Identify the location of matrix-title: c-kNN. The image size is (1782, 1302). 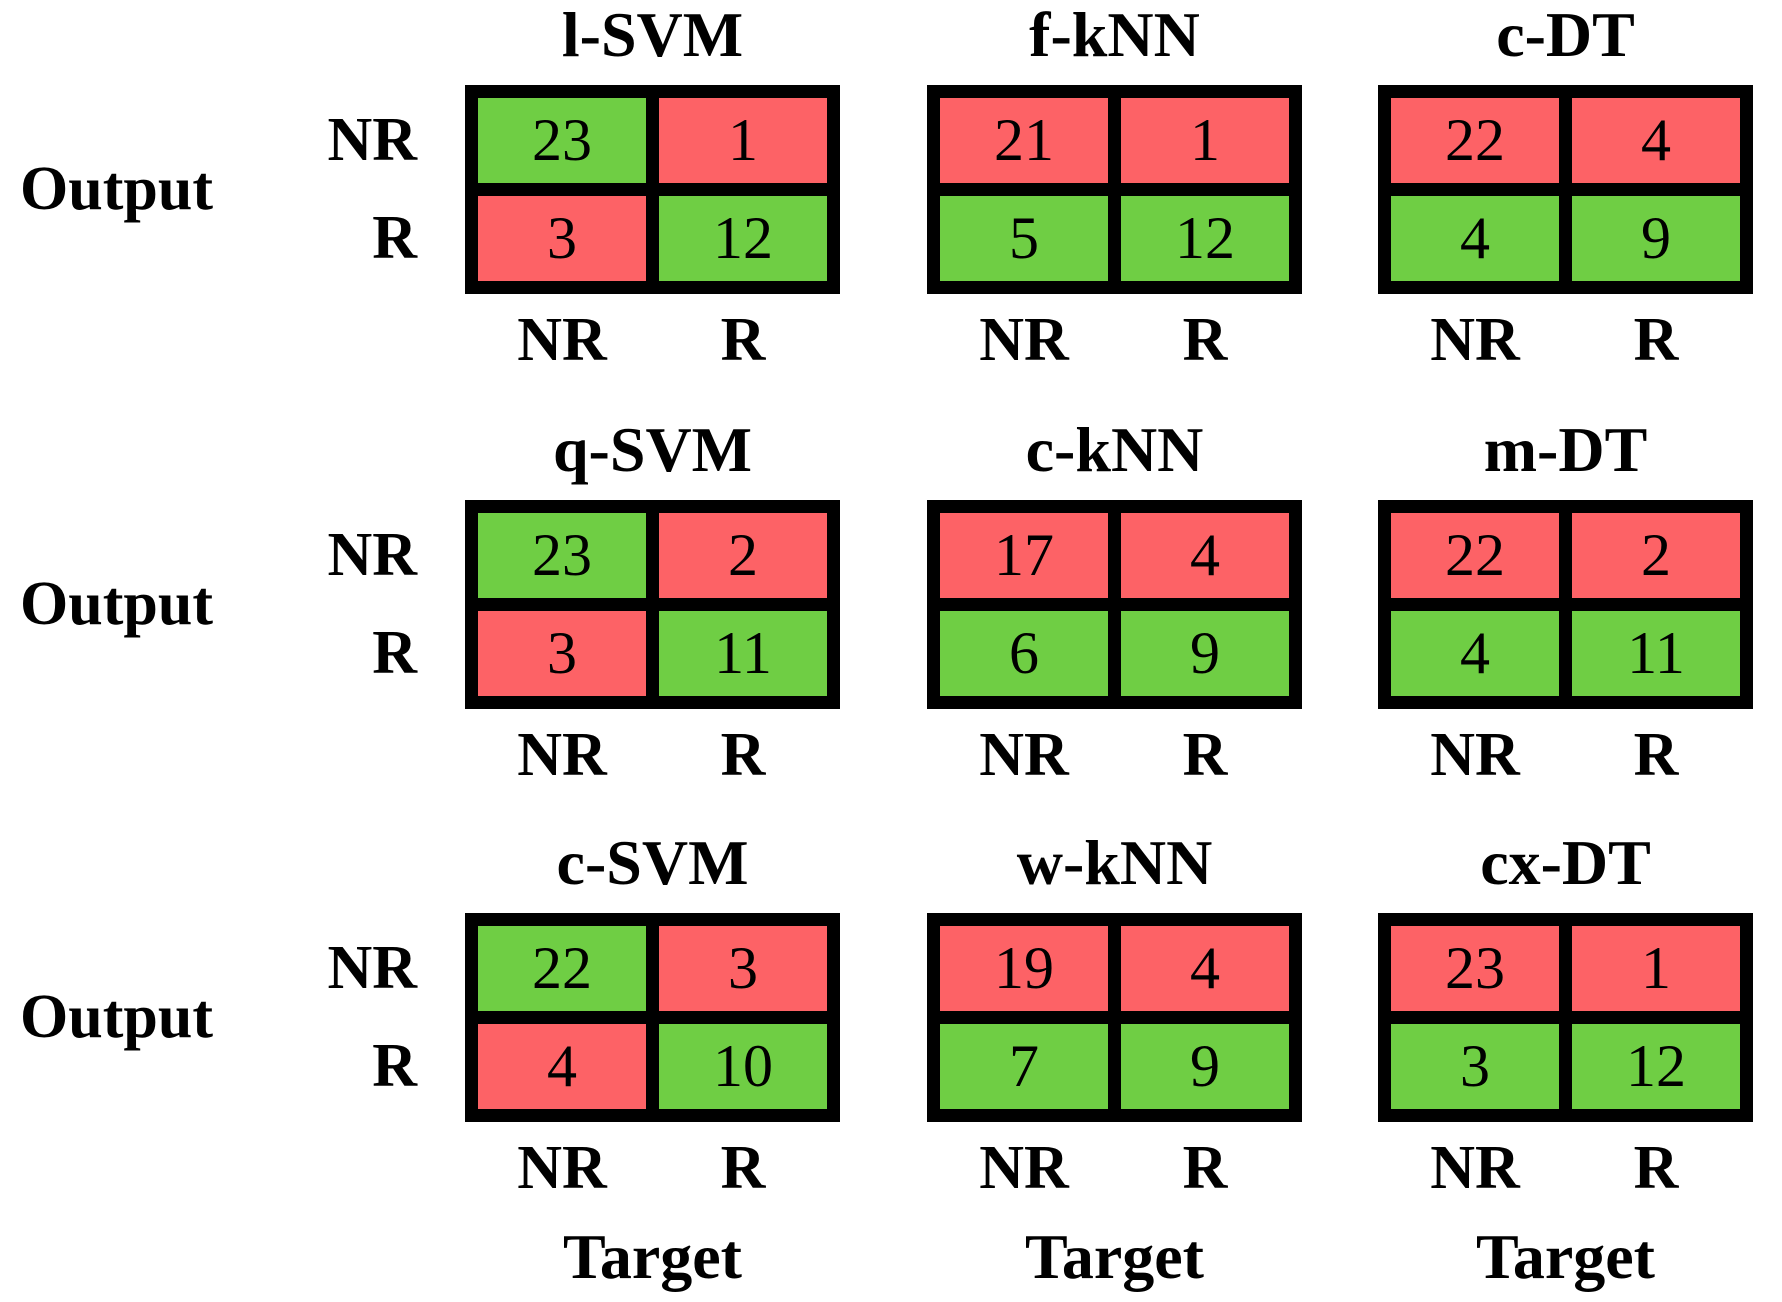
(1114, 449).